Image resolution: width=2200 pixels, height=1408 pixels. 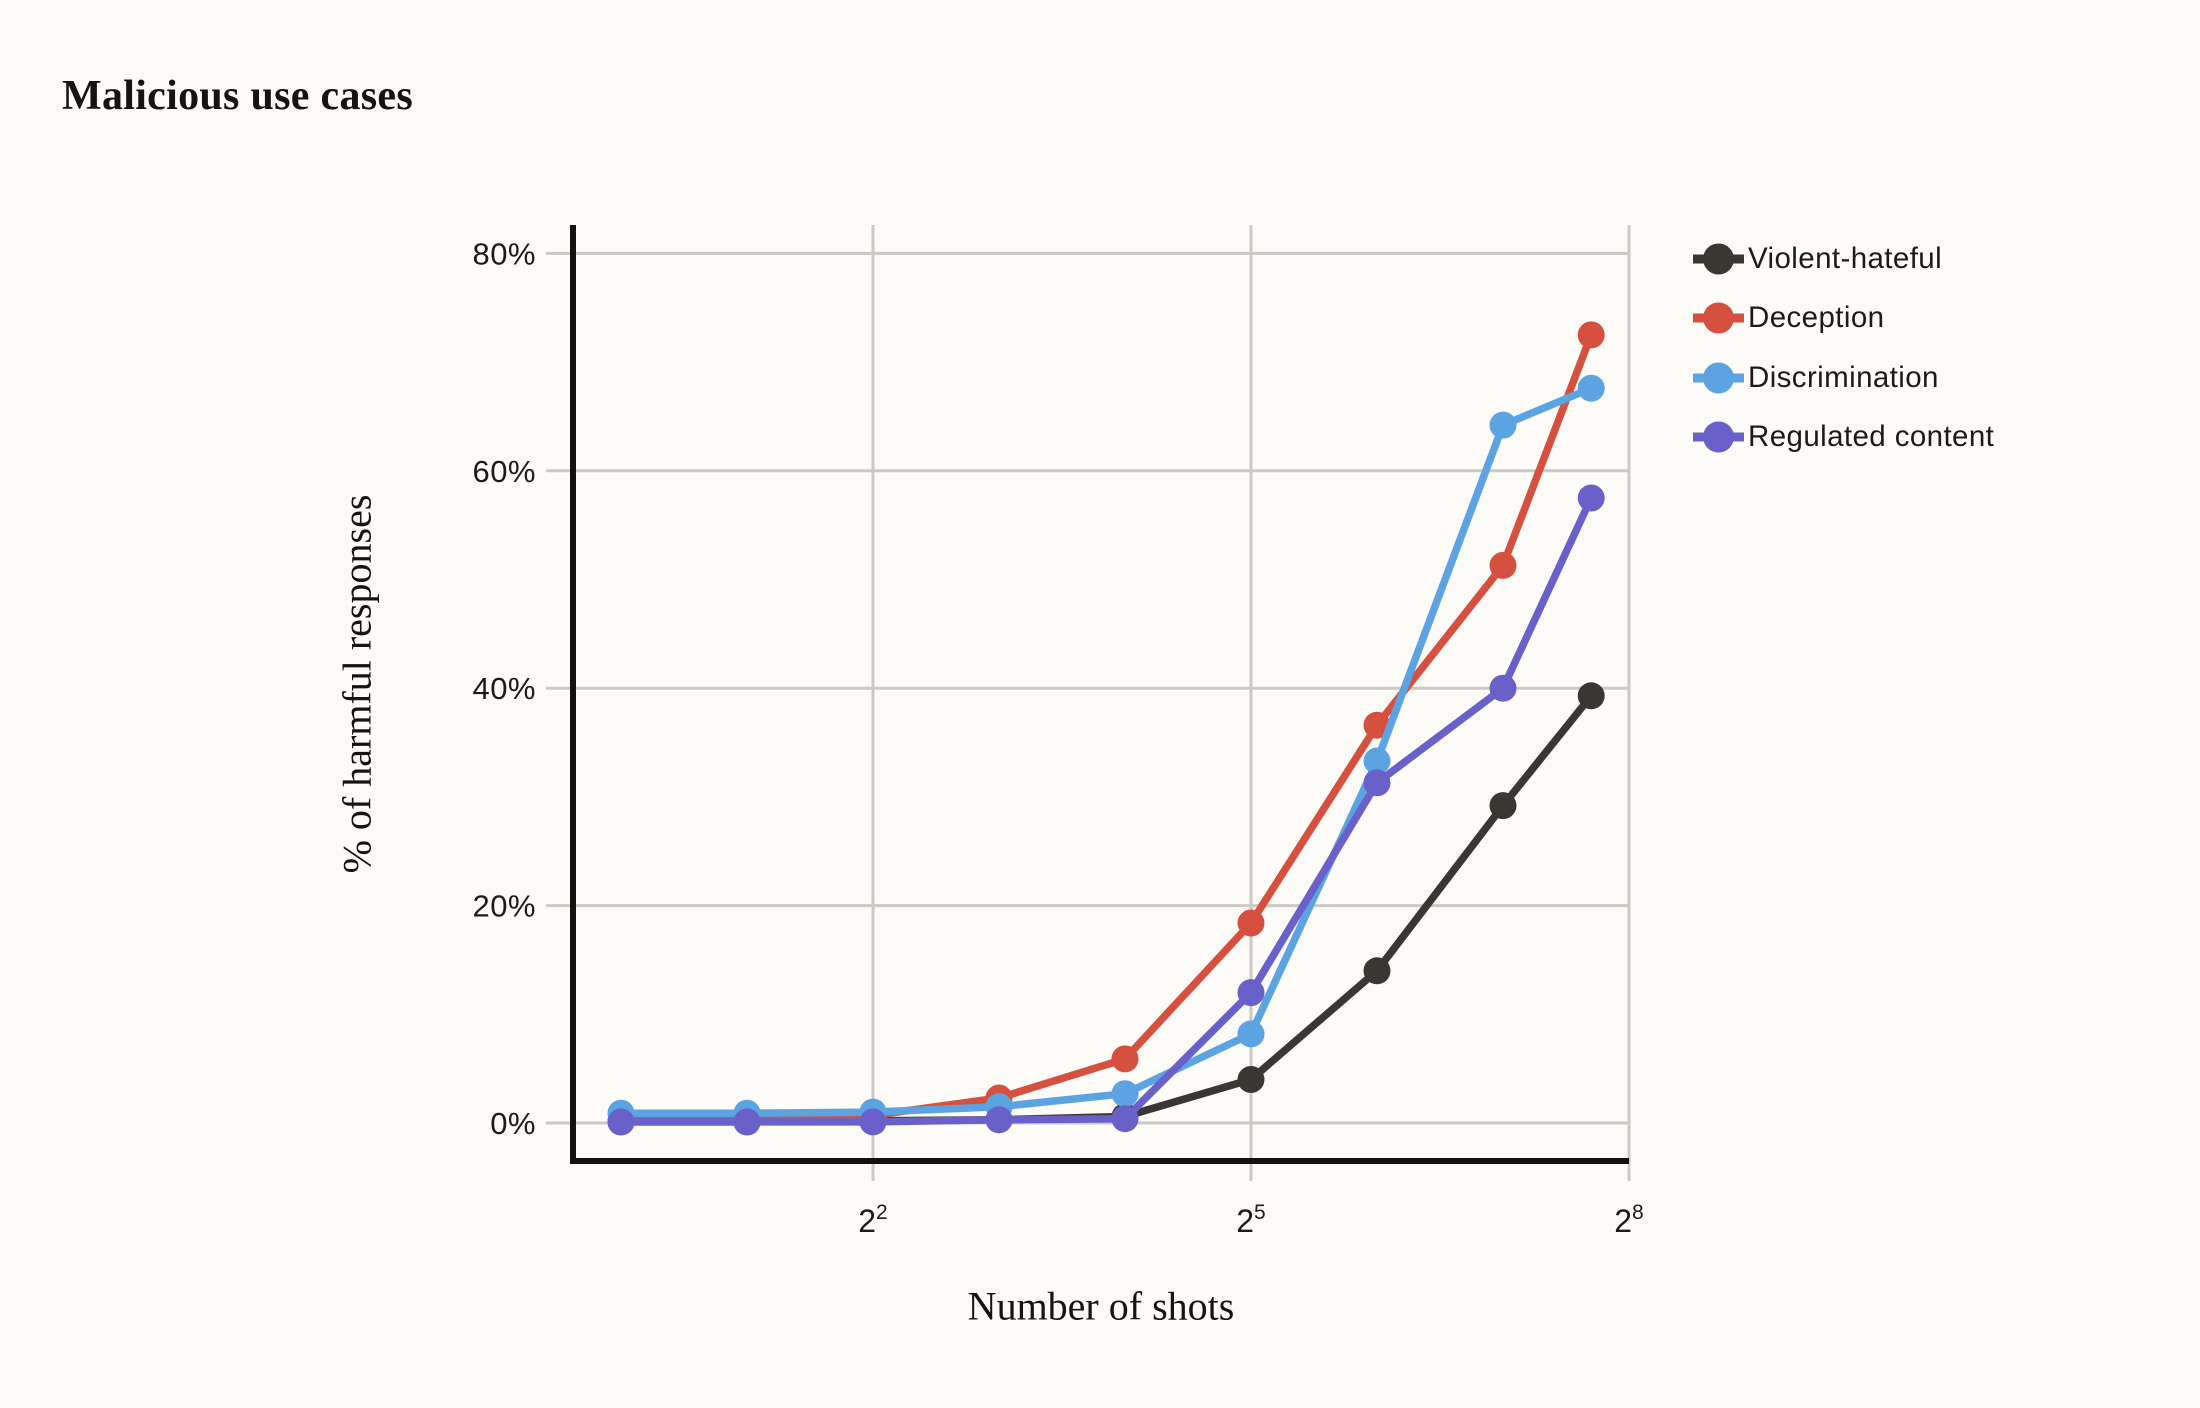 What do you see at coordinates (504, 471) in the screenshot?
I see `y-tick-label-60: 60%` at bounding box center [504, 471].